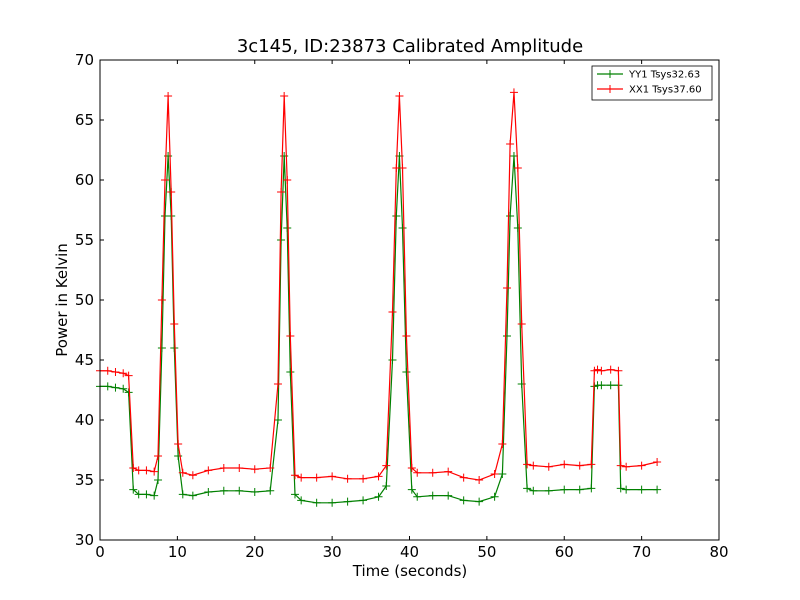  Describe the element at coordinates (332, 552) in the screenshot. I see `x-tick-label: 30` at that location.